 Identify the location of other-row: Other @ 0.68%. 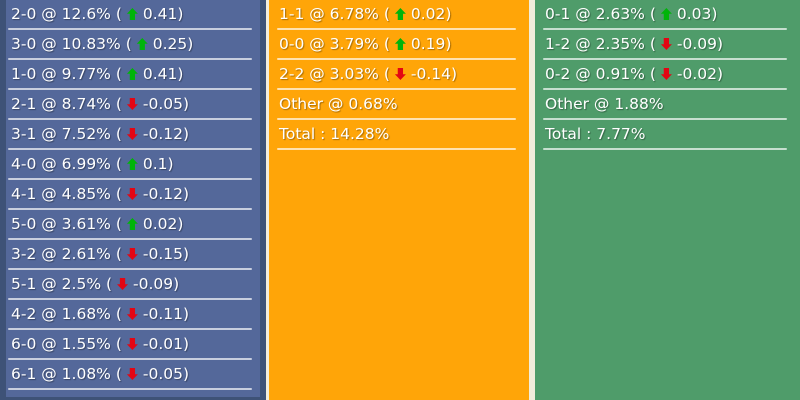
(399, 104).